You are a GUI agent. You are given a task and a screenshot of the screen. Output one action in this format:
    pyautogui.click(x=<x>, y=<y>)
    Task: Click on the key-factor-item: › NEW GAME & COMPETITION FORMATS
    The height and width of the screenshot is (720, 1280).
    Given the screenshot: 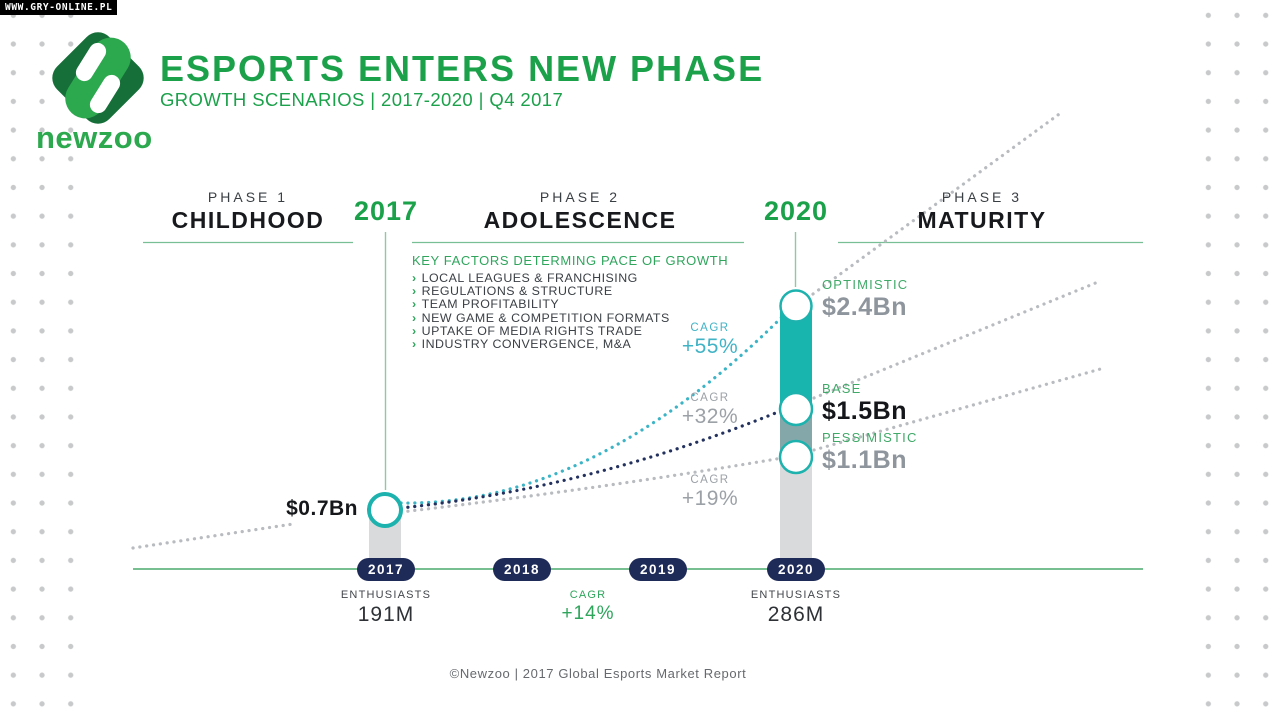 What is the action you would take?
    pyautogui.click(x=541, y=317)
    